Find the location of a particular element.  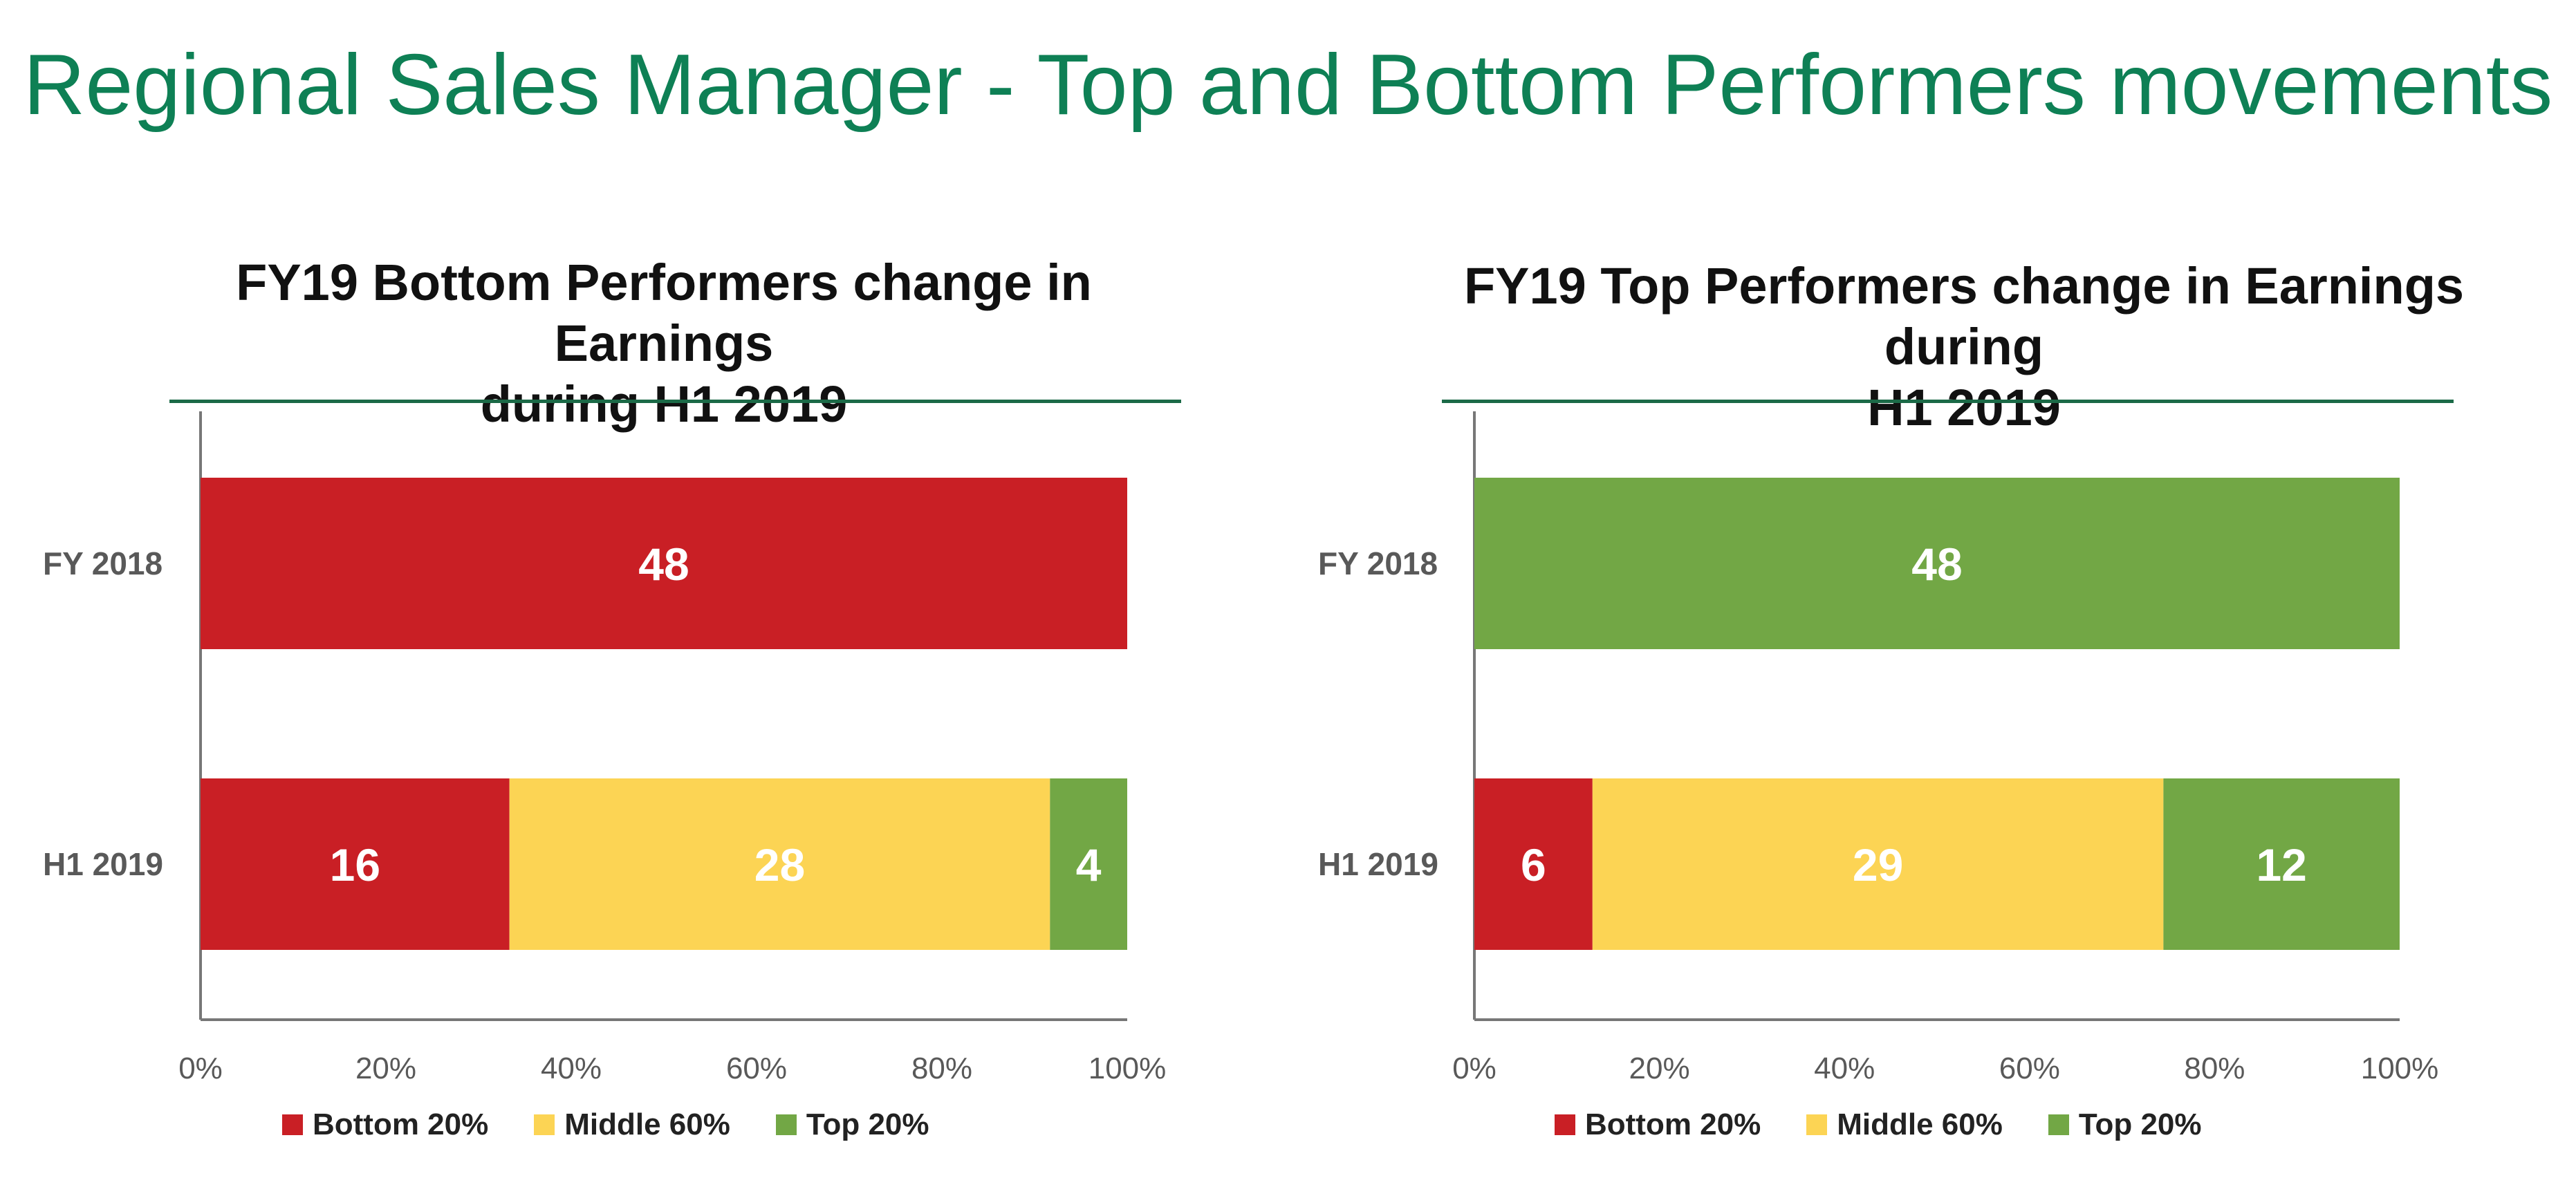

data-label: 28 is located at coordinates (780, 865).